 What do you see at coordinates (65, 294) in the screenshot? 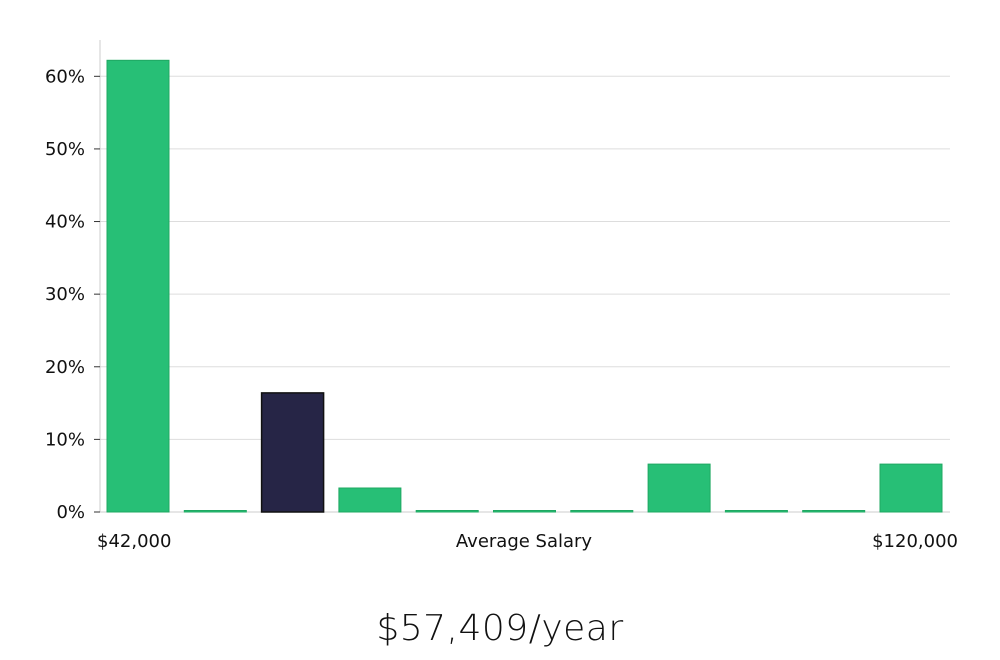
I see `y-tick-label: 30%` at bounding box center [65, 294].